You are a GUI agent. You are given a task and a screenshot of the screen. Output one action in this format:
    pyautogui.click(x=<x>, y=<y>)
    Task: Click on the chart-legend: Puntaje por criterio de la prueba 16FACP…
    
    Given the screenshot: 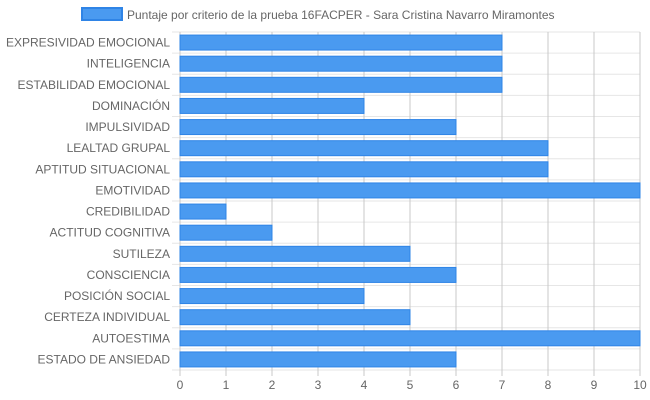 What is the action you would take?
    pyautogui.click(x=318, y=14)
    